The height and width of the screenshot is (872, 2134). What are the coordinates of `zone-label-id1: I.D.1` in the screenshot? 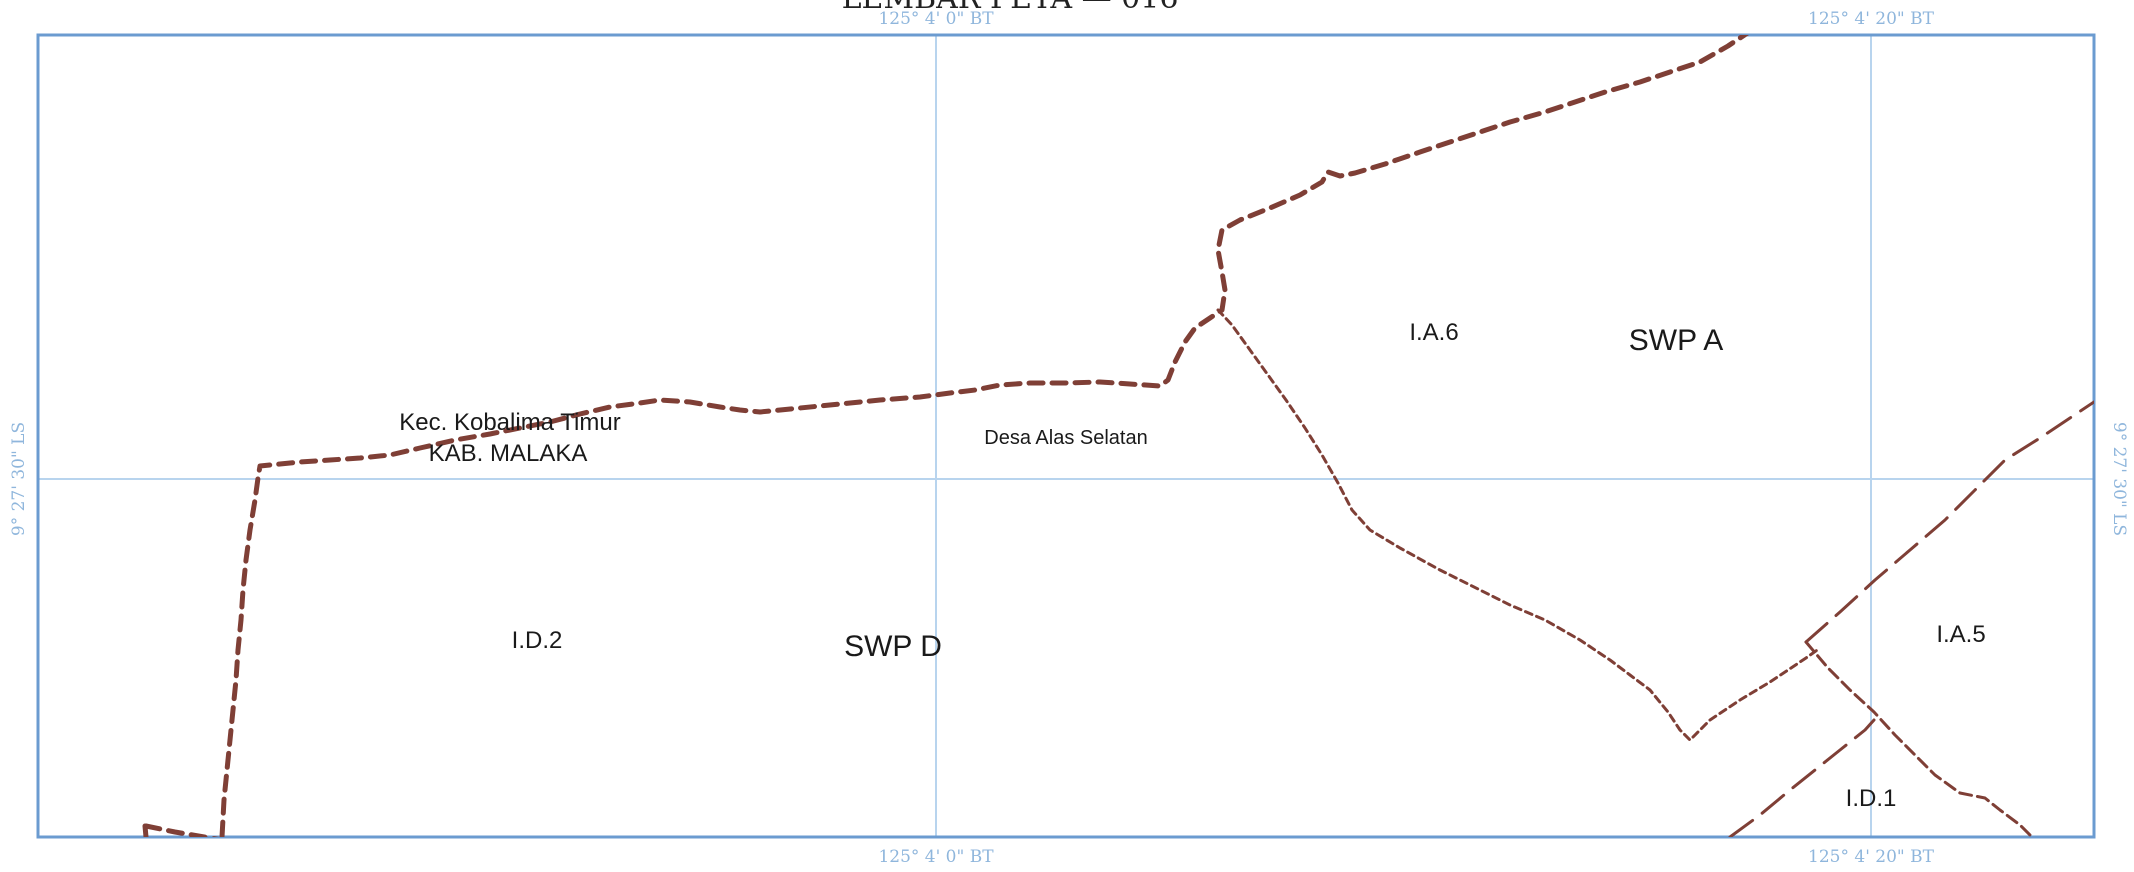 It's located at (1871, 798).